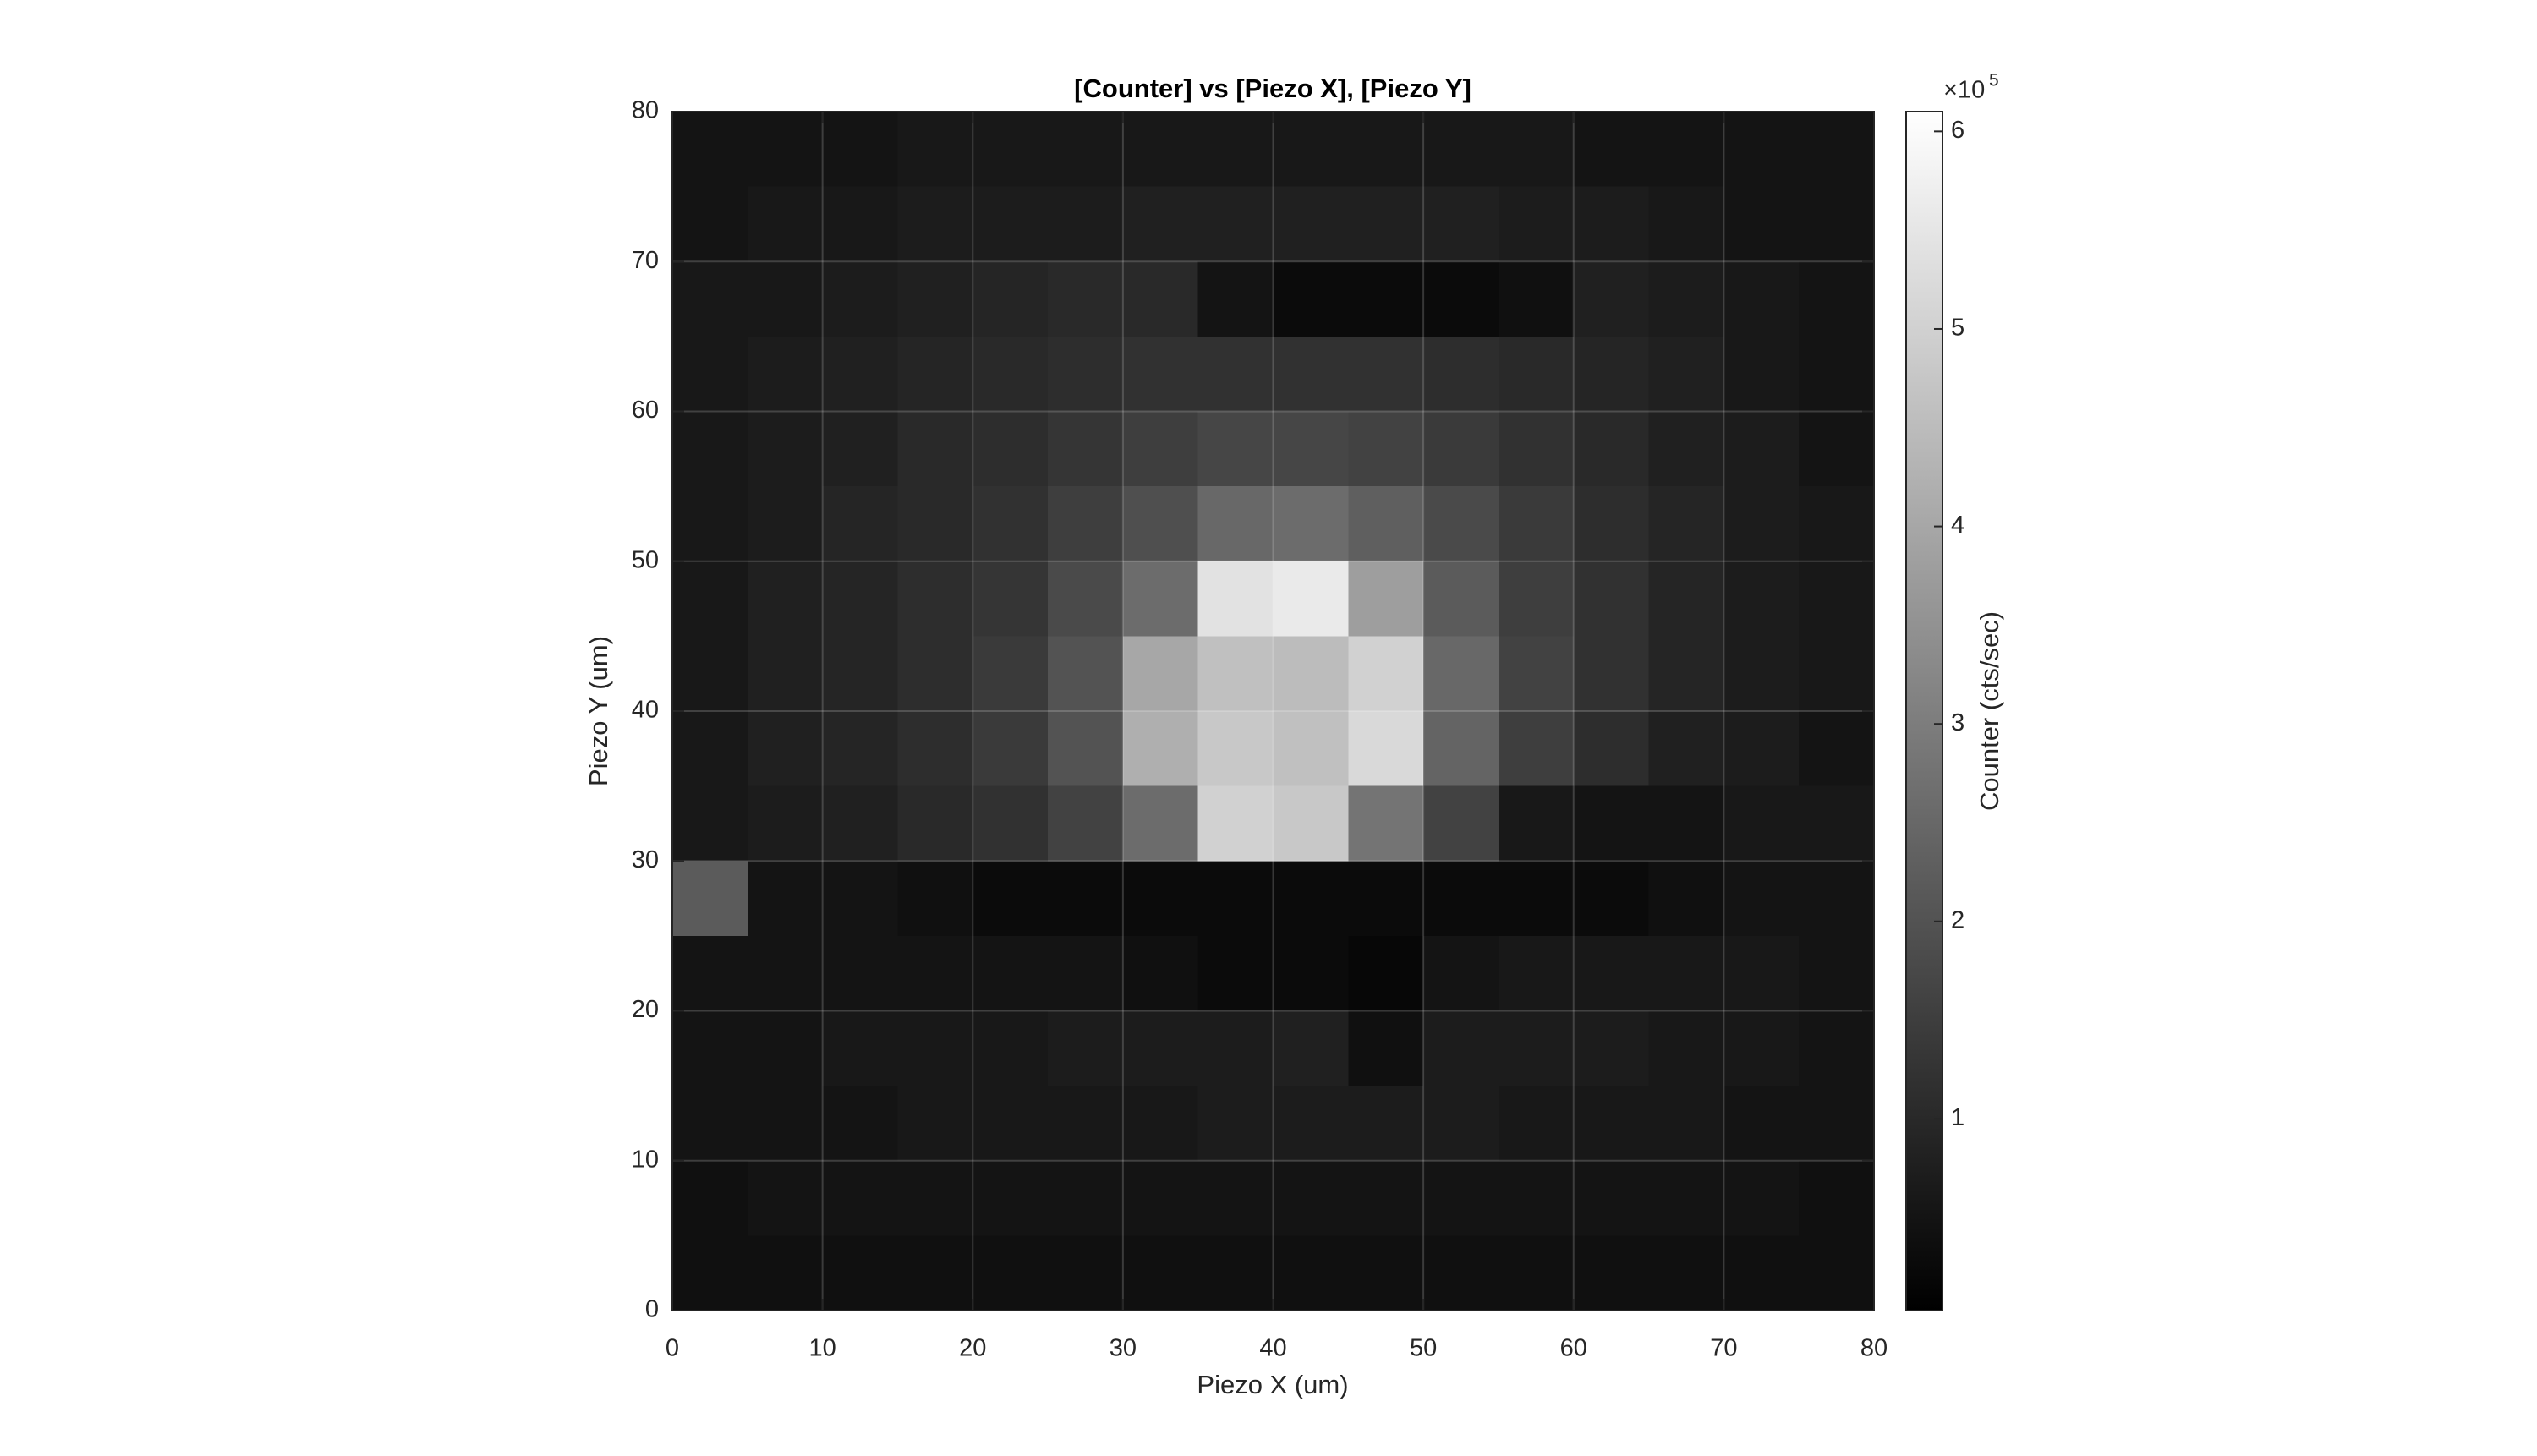  What do you see at coordinates (1123, 1348) in the screenshot?
I see `x-tick-label: 30` at bounding box center [1123, 1348].